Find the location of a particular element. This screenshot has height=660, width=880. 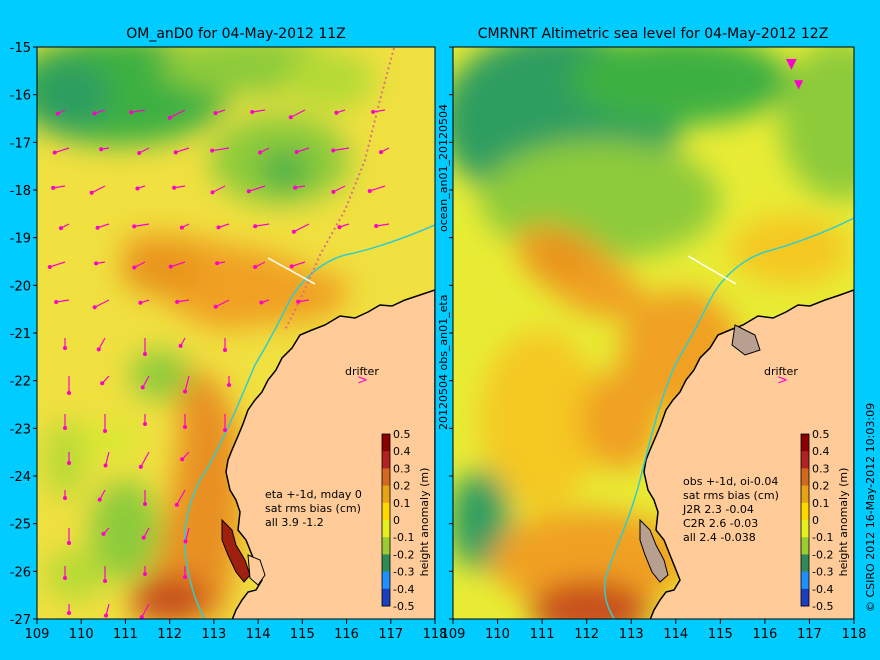

y-tick-label: -27 is located at coordinates (20, 620).